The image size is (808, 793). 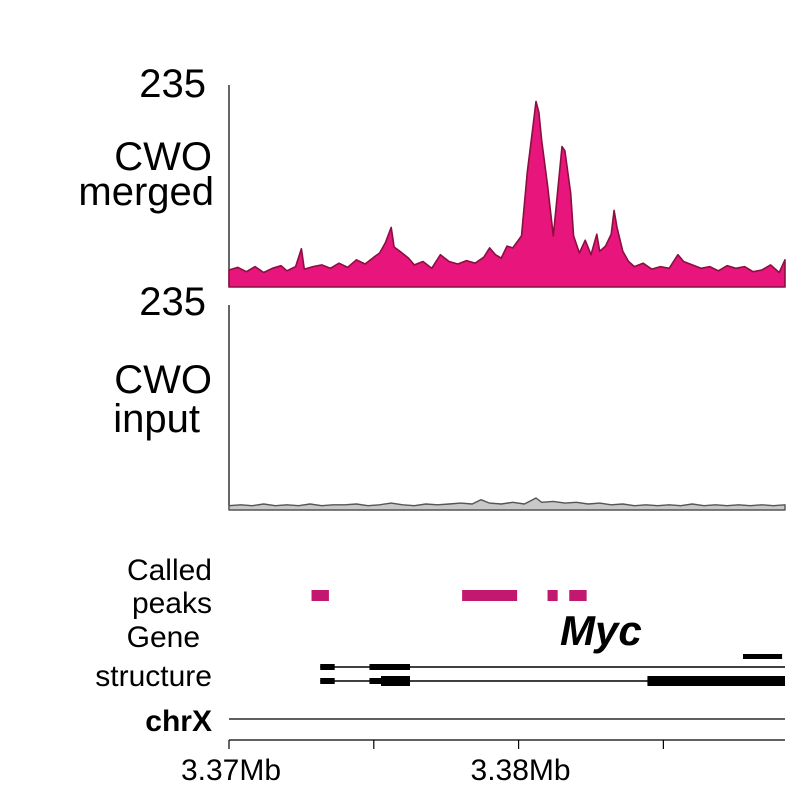 What do you see at coordinates (507, 504) in the screenshot?
I see `track2-signal-area` at bounding box center [507, 504].